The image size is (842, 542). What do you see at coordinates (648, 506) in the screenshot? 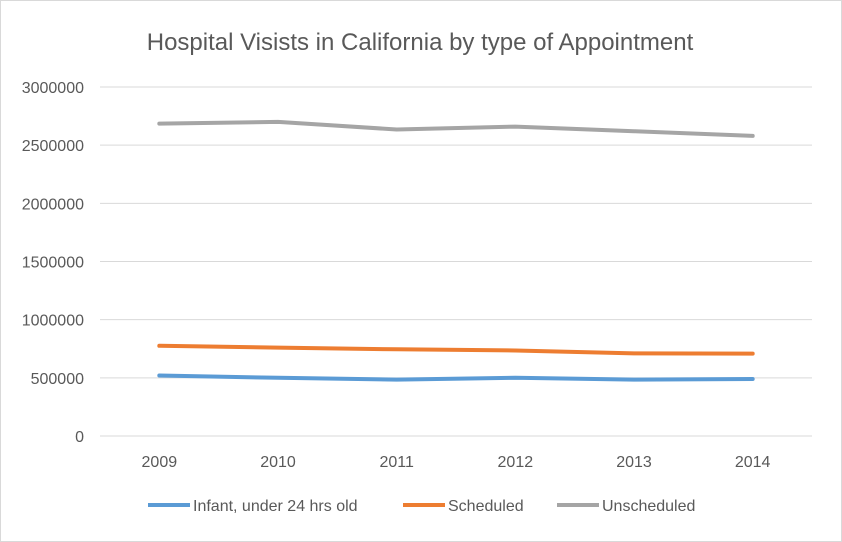
I see `legend-label: Unscheduled` at bounding box center [648, 506].